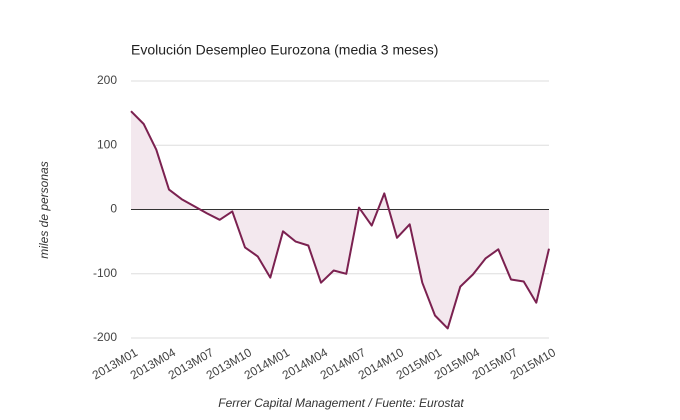  Describe the element at coordinates (105, 337) in the screenshot. I see `y-tick-label: -200` at that location.